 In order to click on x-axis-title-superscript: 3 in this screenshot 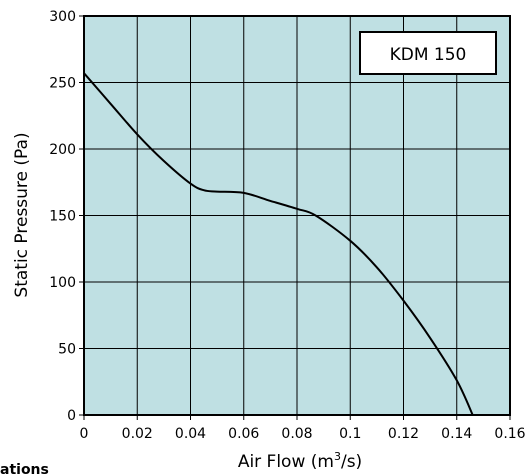, I will do `click(337, 456)`.